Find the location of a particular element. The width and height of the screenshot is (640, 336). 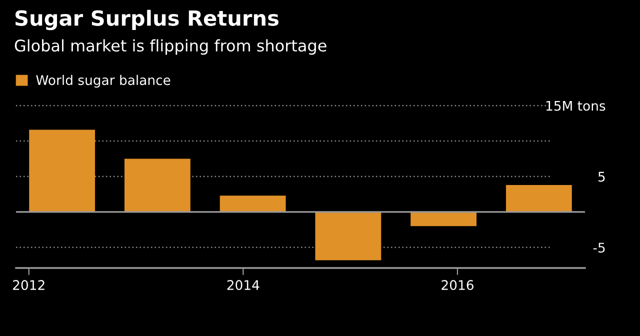

x-tick-label: 2012 is located at coordinates (28, 285).